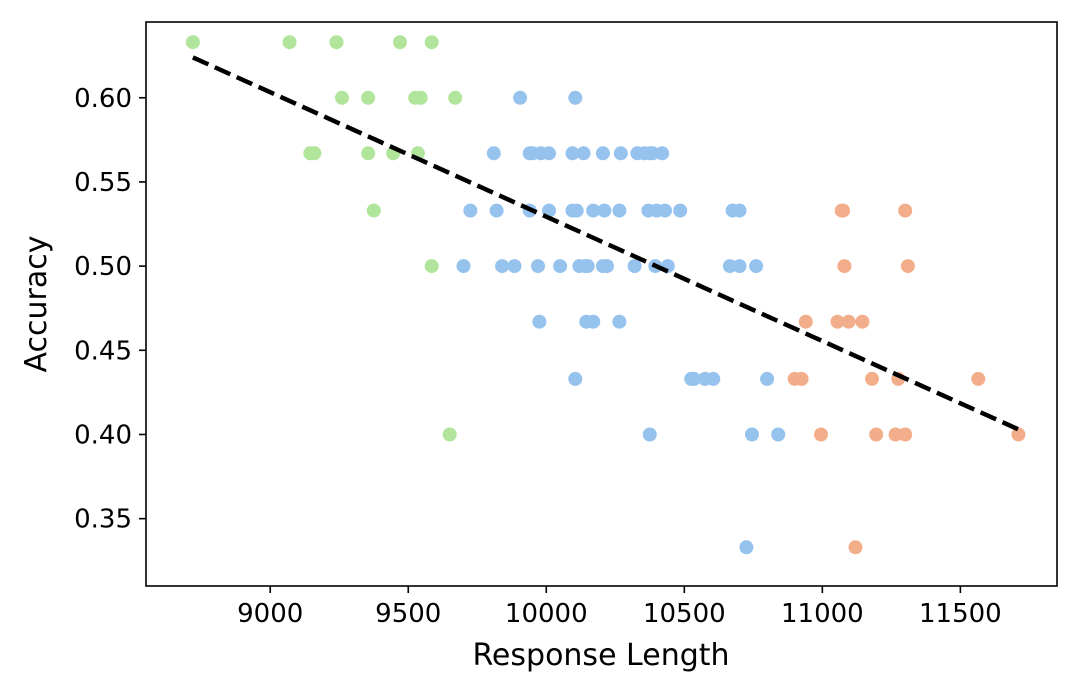  I want to click on x-axis: 9000 9500 10000 10500 11000 11500, so click(619, 607).